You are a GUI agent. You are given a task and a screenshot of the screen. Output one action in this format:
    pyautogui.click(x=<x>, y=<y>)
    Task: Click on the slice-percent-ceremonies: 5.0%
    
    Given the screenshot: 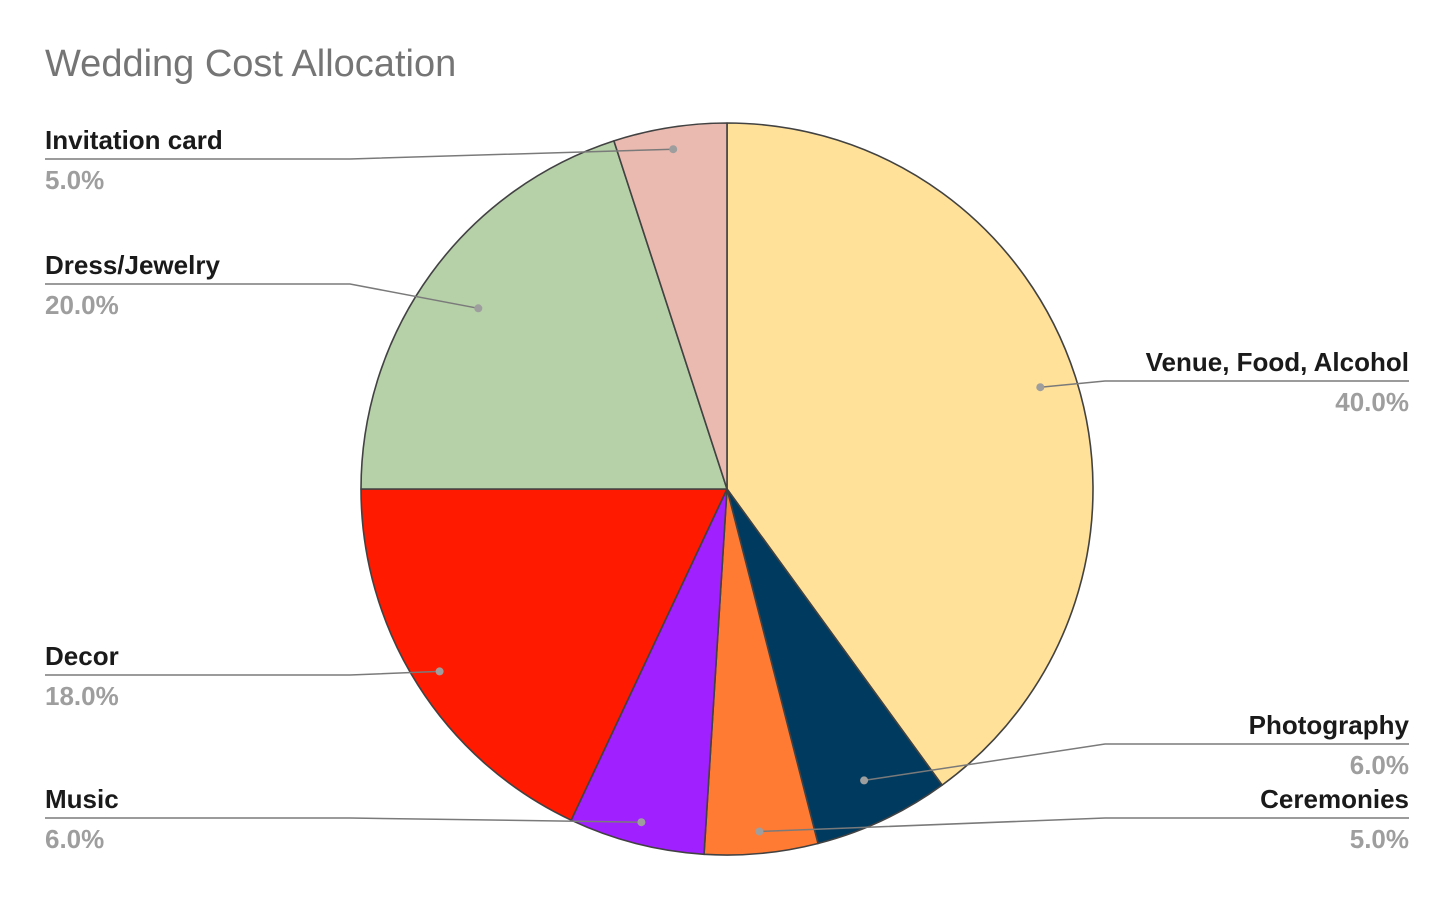 What is the action you would take?
    pyautogui.click(x=1379, y=839)
    